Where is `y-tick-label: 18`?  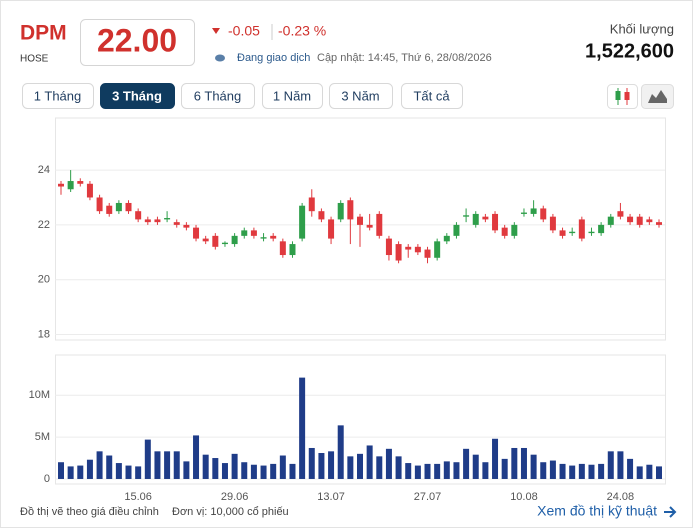 y-tick-label: 18 is located at coordinates (44, 334).